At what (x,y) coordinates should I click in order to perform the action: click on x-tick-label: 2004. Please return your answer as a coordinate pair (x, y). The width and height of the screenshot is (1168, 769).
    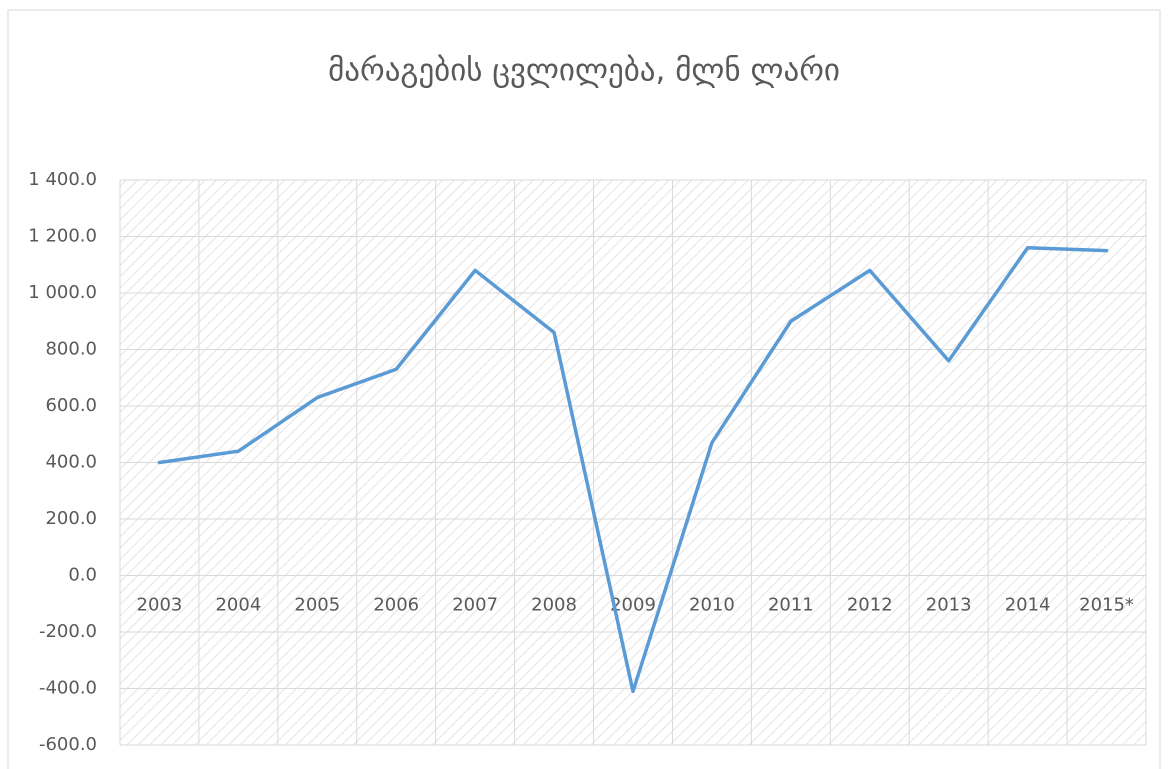
    Looking at the image, I should click on (238, 605).